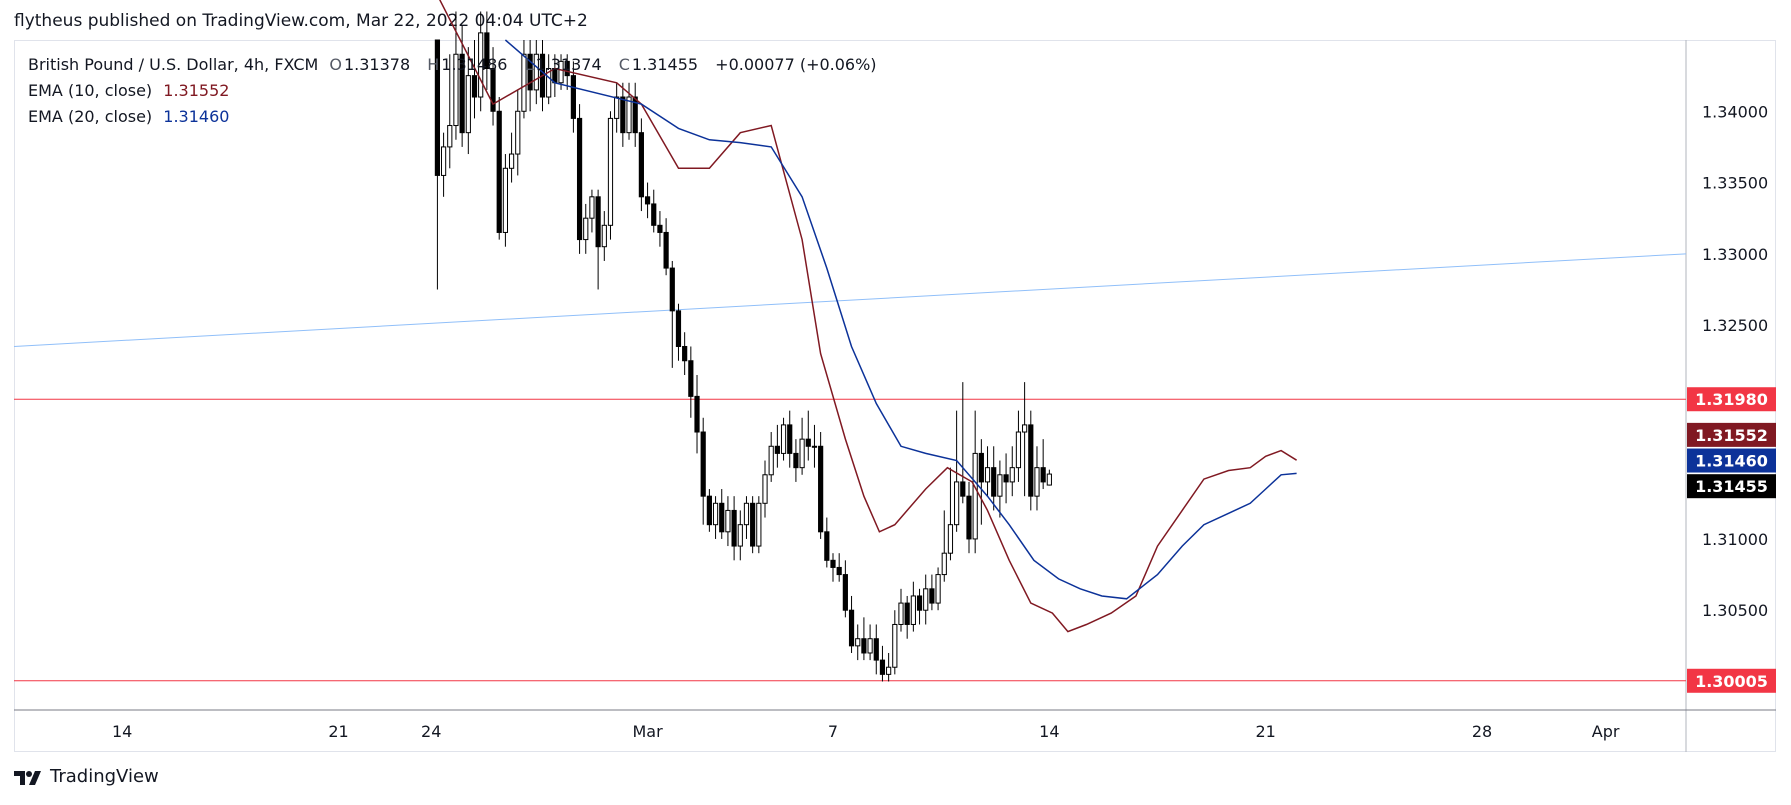 Image resolution: width=1791 pixels, height=805 pixels. What do you see at coordinates (90, 90) in the screenshot?
I see `ema10-label: EMA (10, close)` at bounding box center [90, 90].